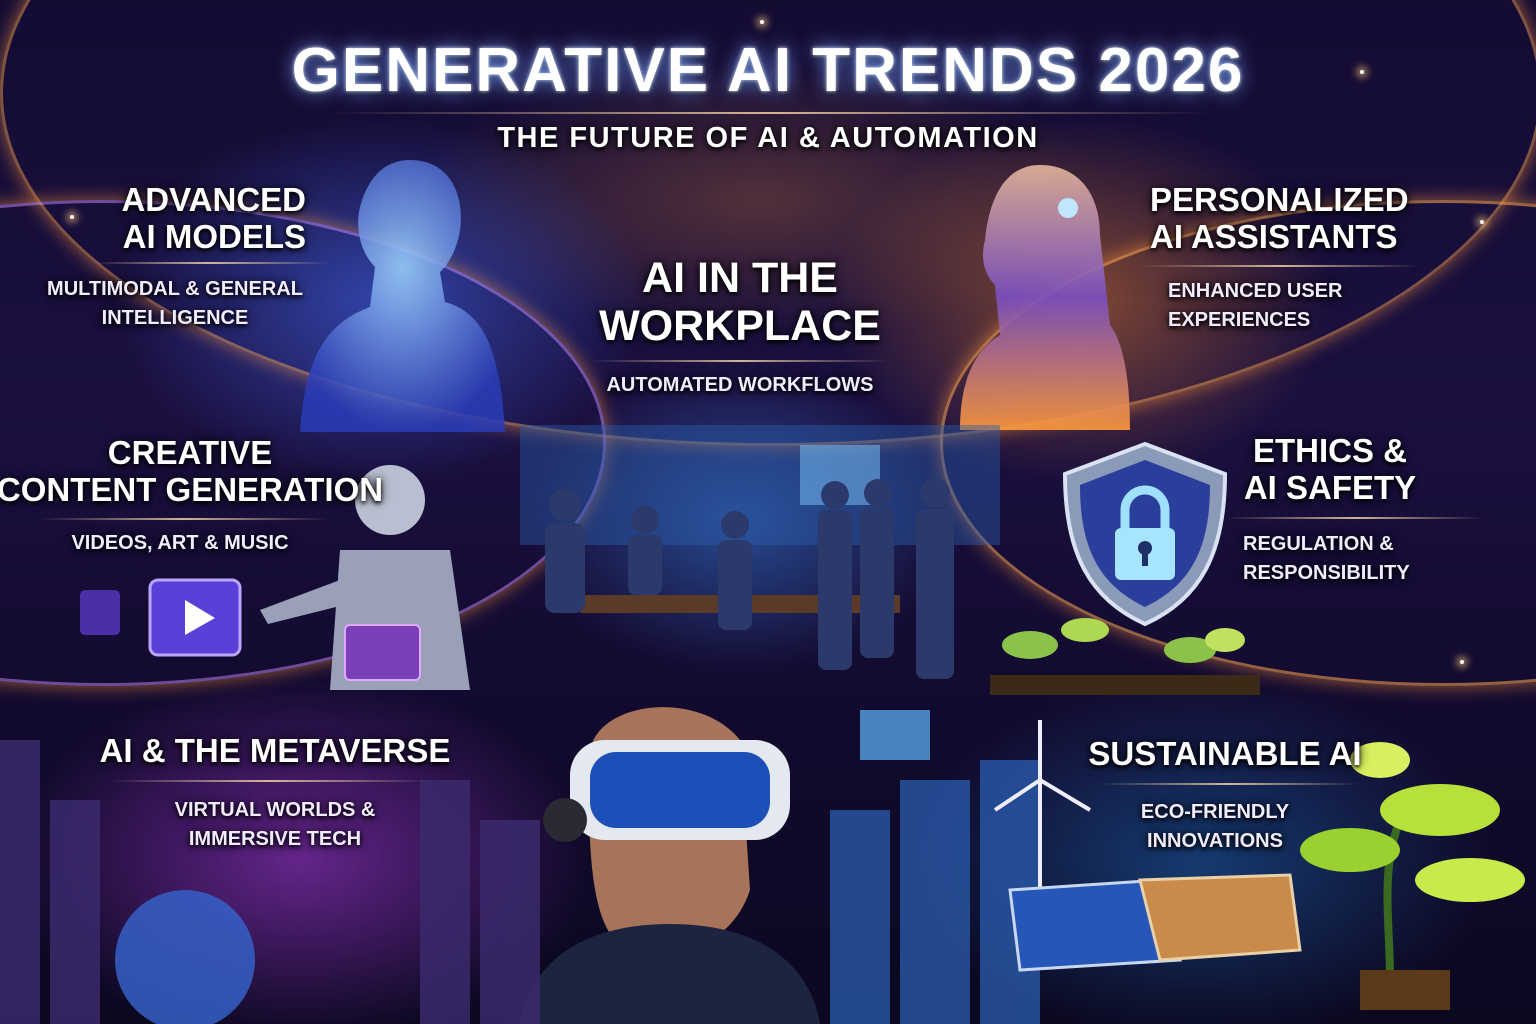 The height and width of the screenshot is (1024, 1536). What do you see at coordinates (402, 296) in the screenshot?
I see `holographic-woman-icon` at bounding box center [402, 296].